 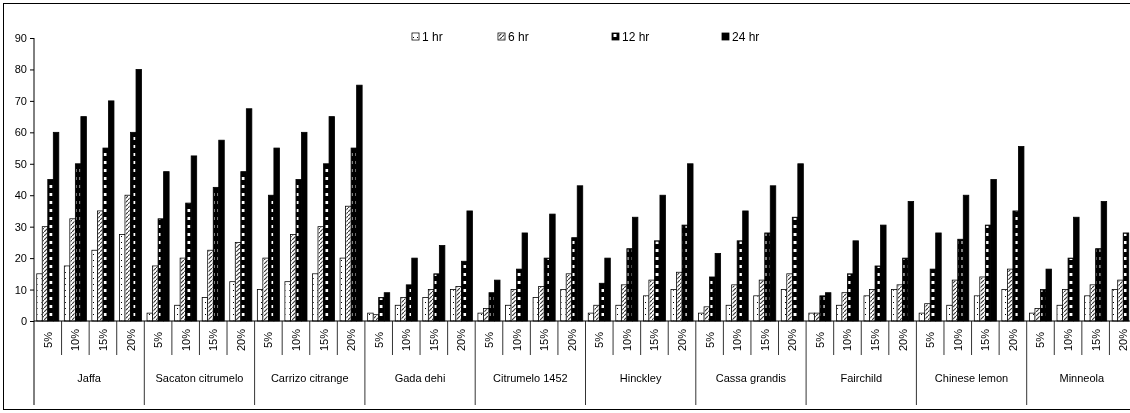 What do you see at coordinates (420, 378) in the screenshot?
I see `text: Gada dehi` at bounding box center [420, 378].